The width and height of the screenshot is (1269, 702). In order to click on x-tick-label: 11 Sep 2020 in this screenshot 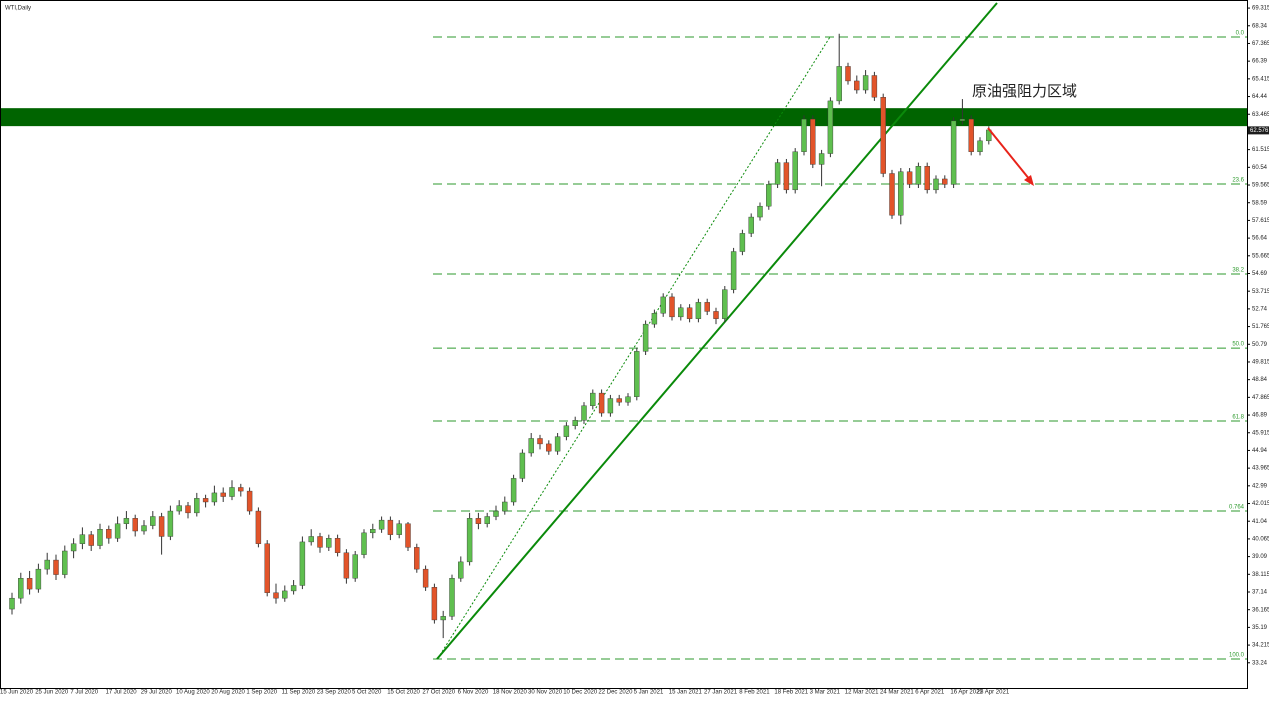, I will do `click(299, 693)`.